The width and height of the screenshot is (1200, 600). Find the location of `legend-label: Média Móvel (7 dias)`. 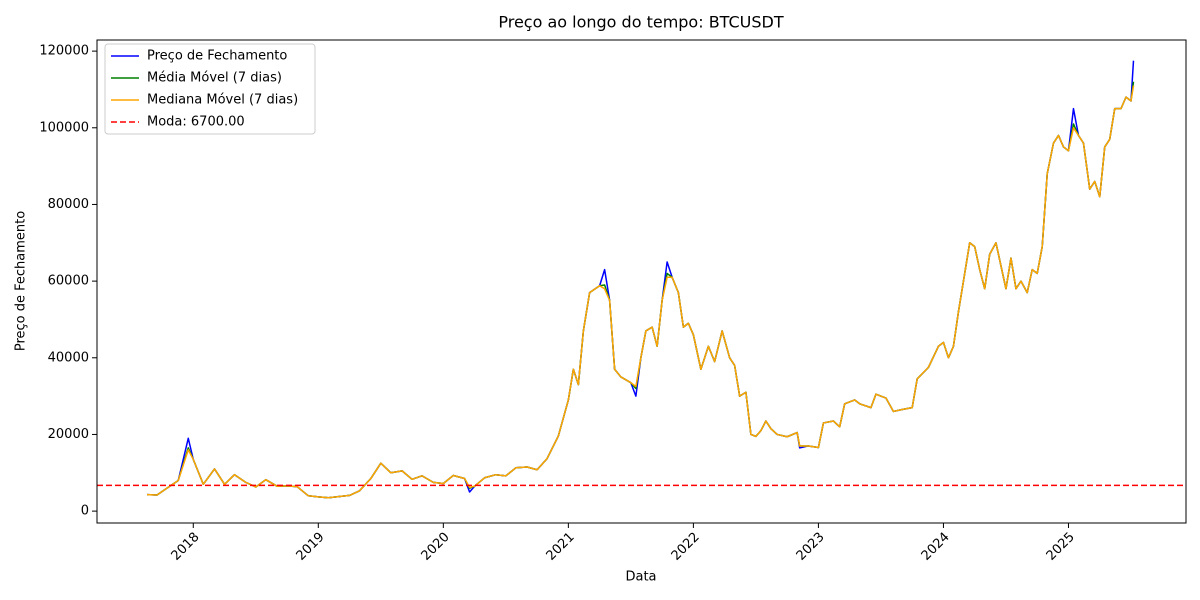

legend-label: Média Móvel (7 dias) is located at coordinates (214, 78).